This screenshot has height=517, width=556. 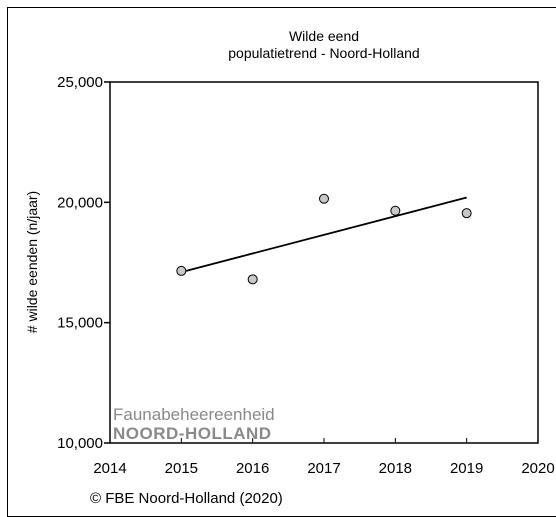 I want to click on y-tick-label: 20,000, so click(x=80, y=202).